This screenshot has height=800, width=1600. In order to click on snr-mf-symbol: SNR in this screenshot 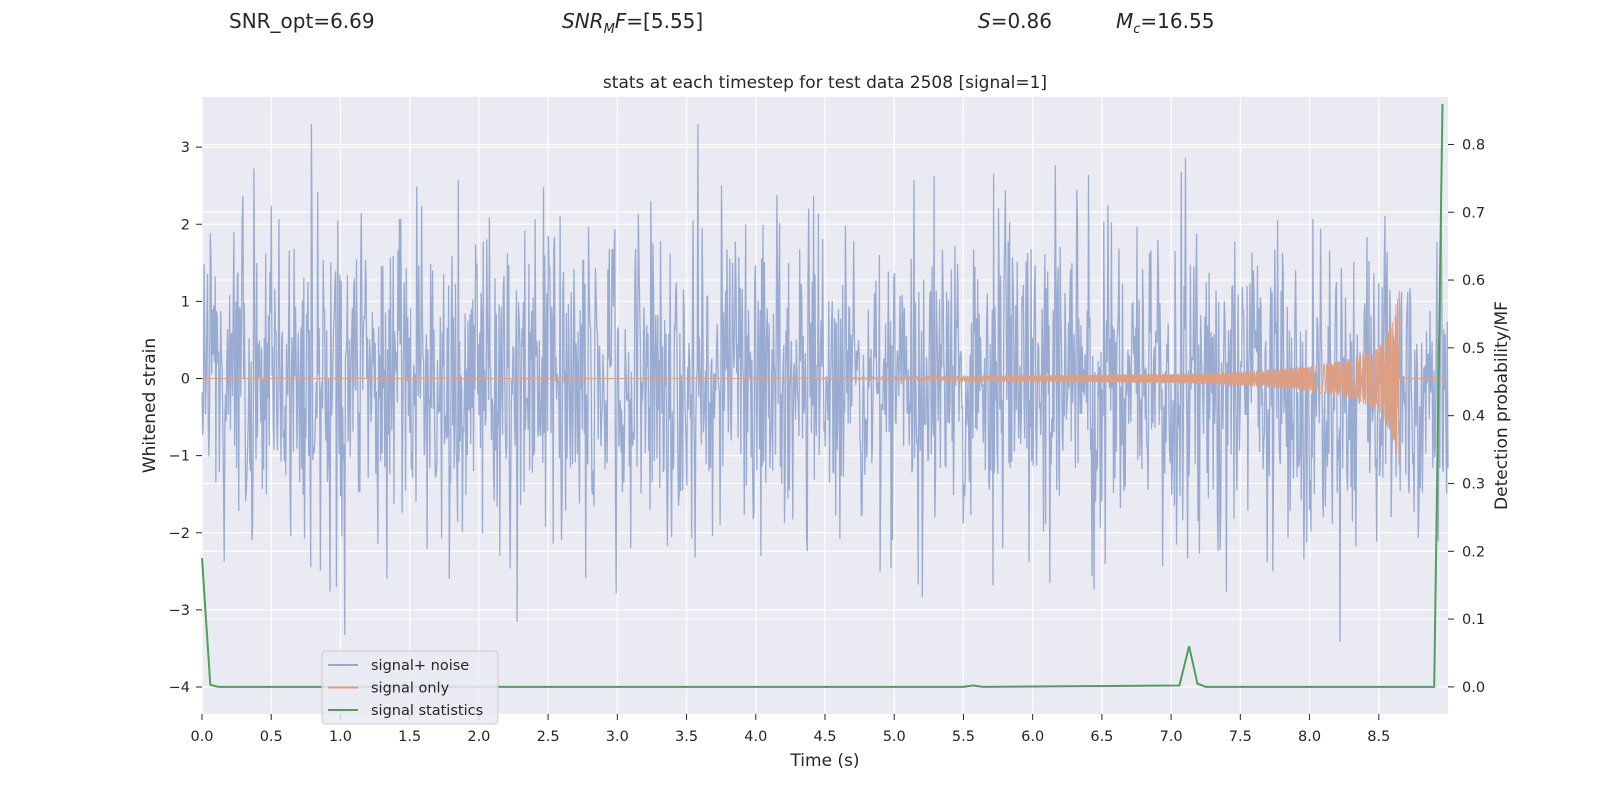, I will do `click(583, 21)`.